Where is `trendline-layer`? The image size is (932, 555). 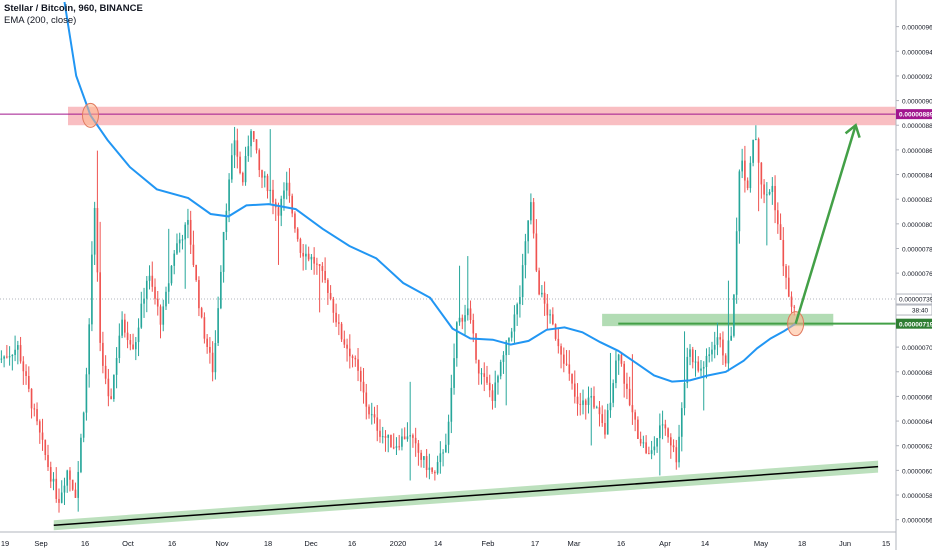 trendline-layer is located at coordinates (466, 495).